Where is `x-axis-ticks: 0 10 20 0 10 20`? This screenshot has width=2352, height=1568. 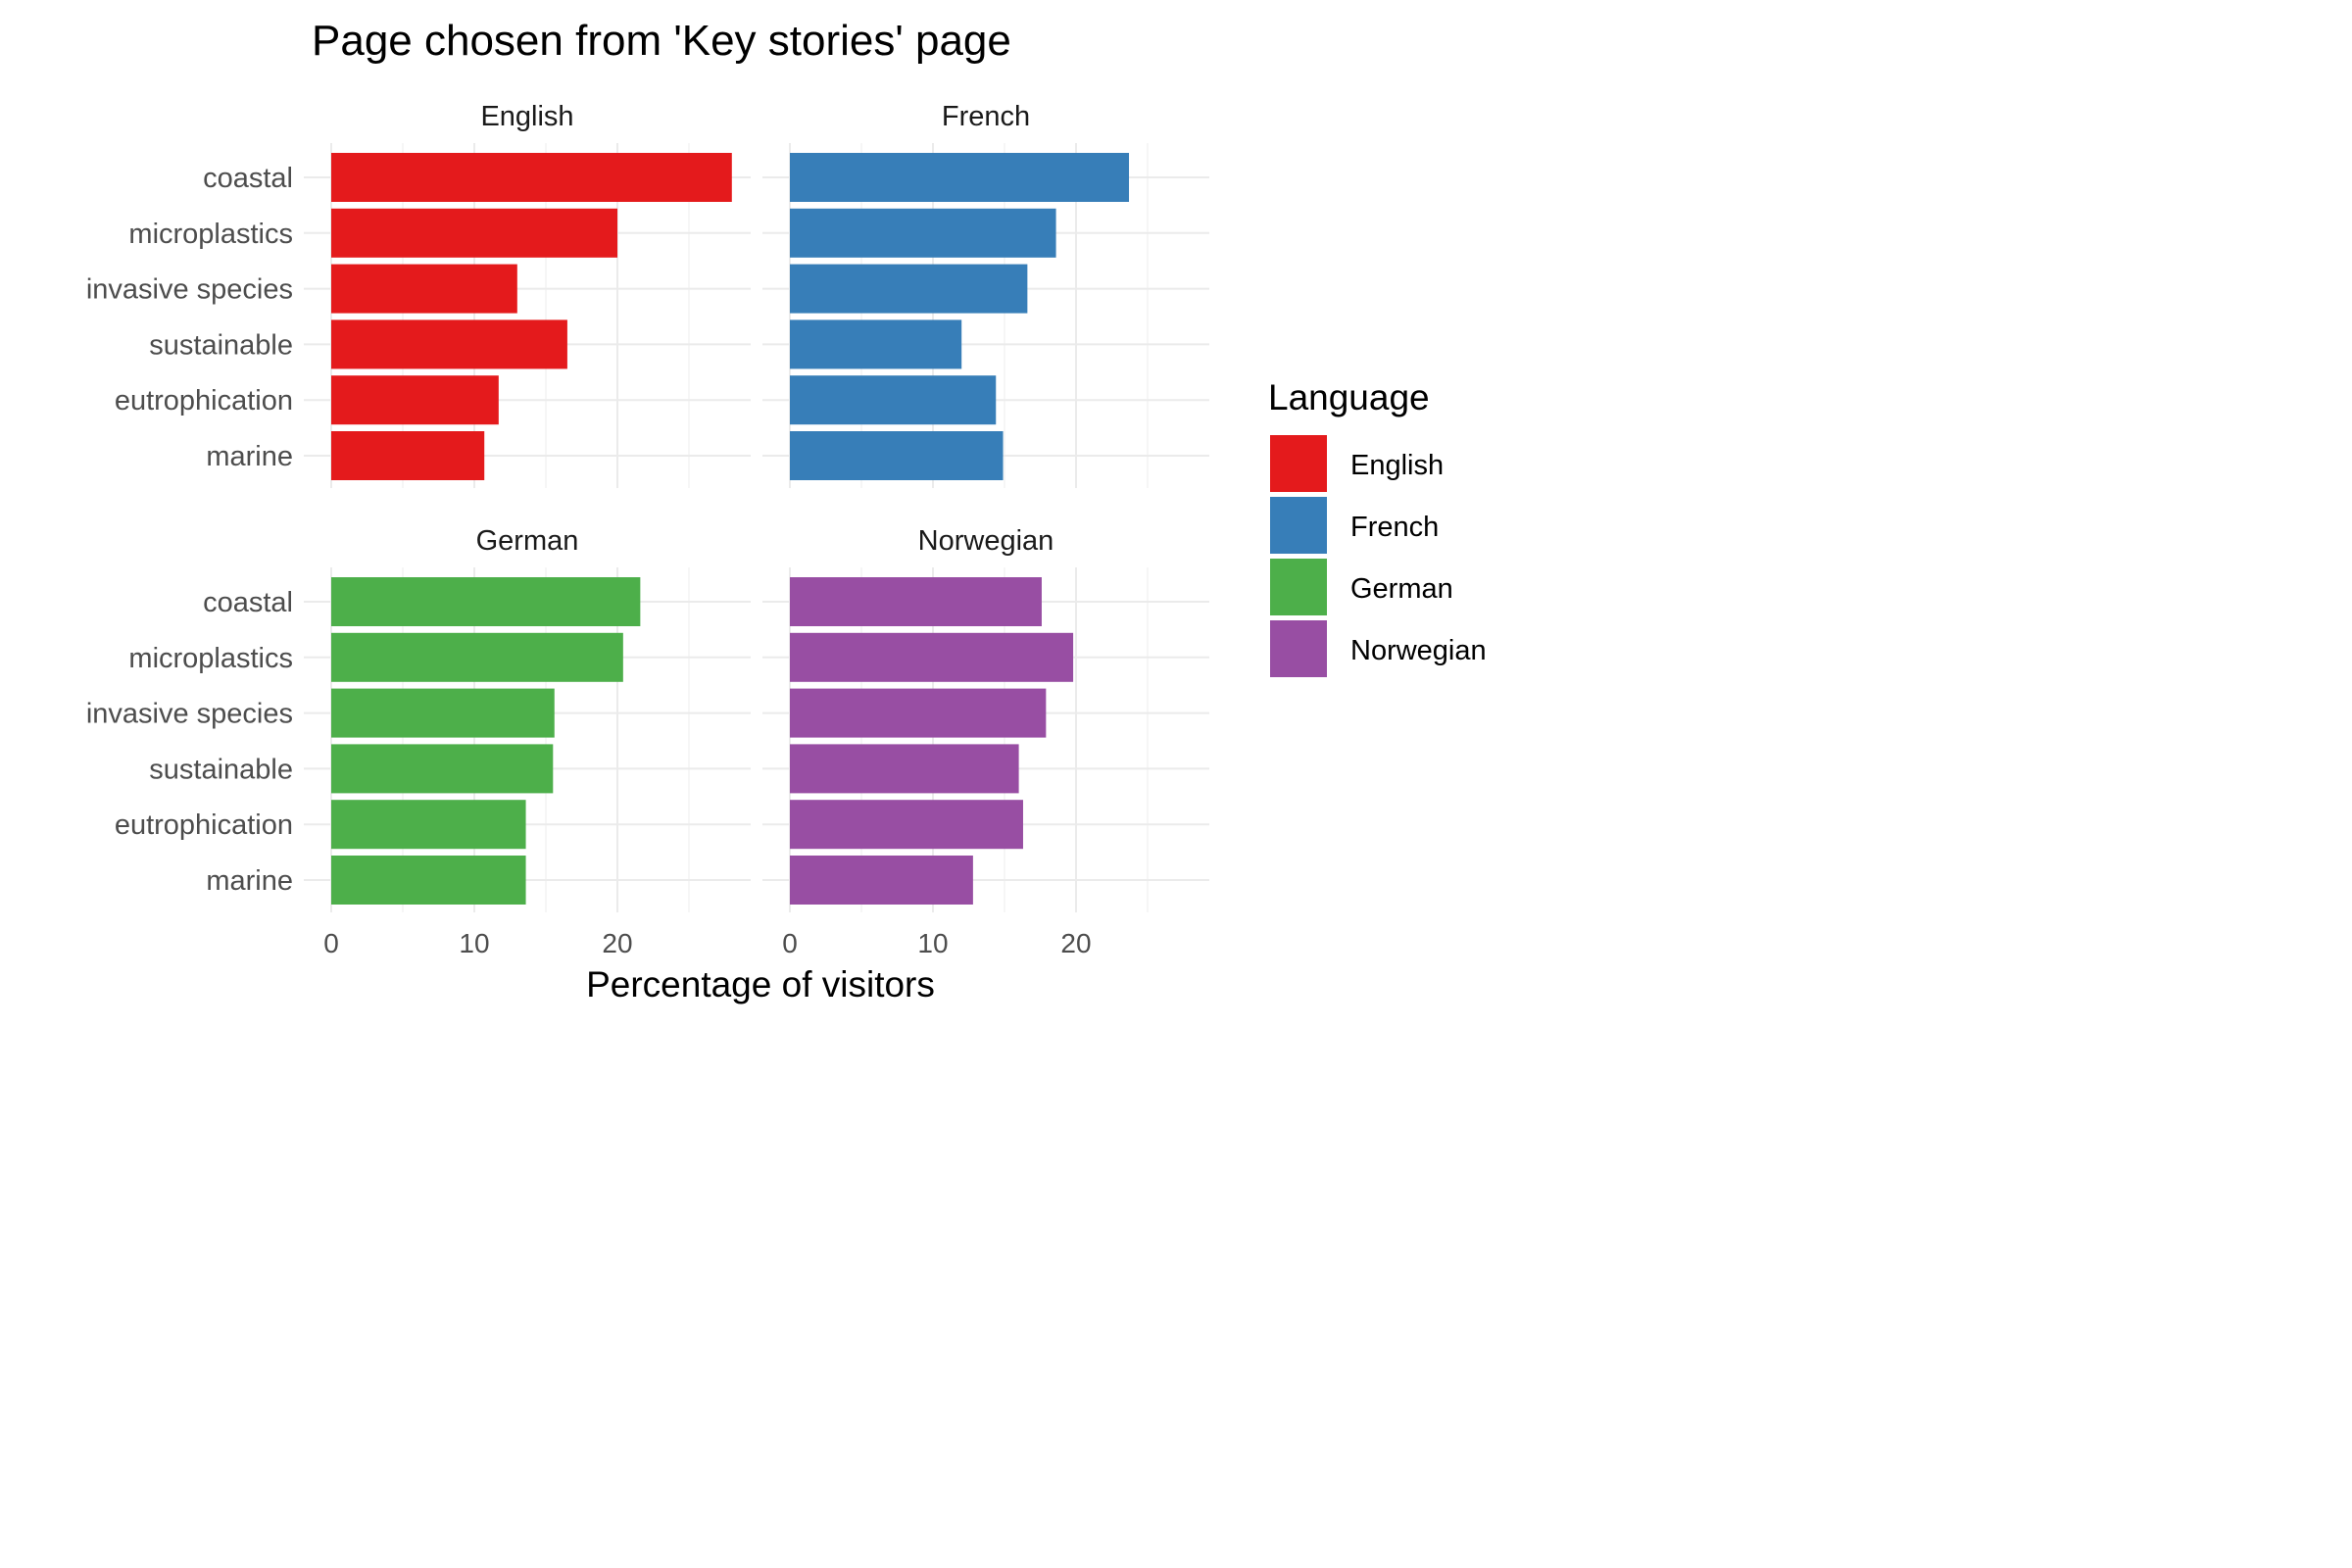 x-axis-ticks: 0 10 20 0 10 20 is located at coordinates (707, 943).